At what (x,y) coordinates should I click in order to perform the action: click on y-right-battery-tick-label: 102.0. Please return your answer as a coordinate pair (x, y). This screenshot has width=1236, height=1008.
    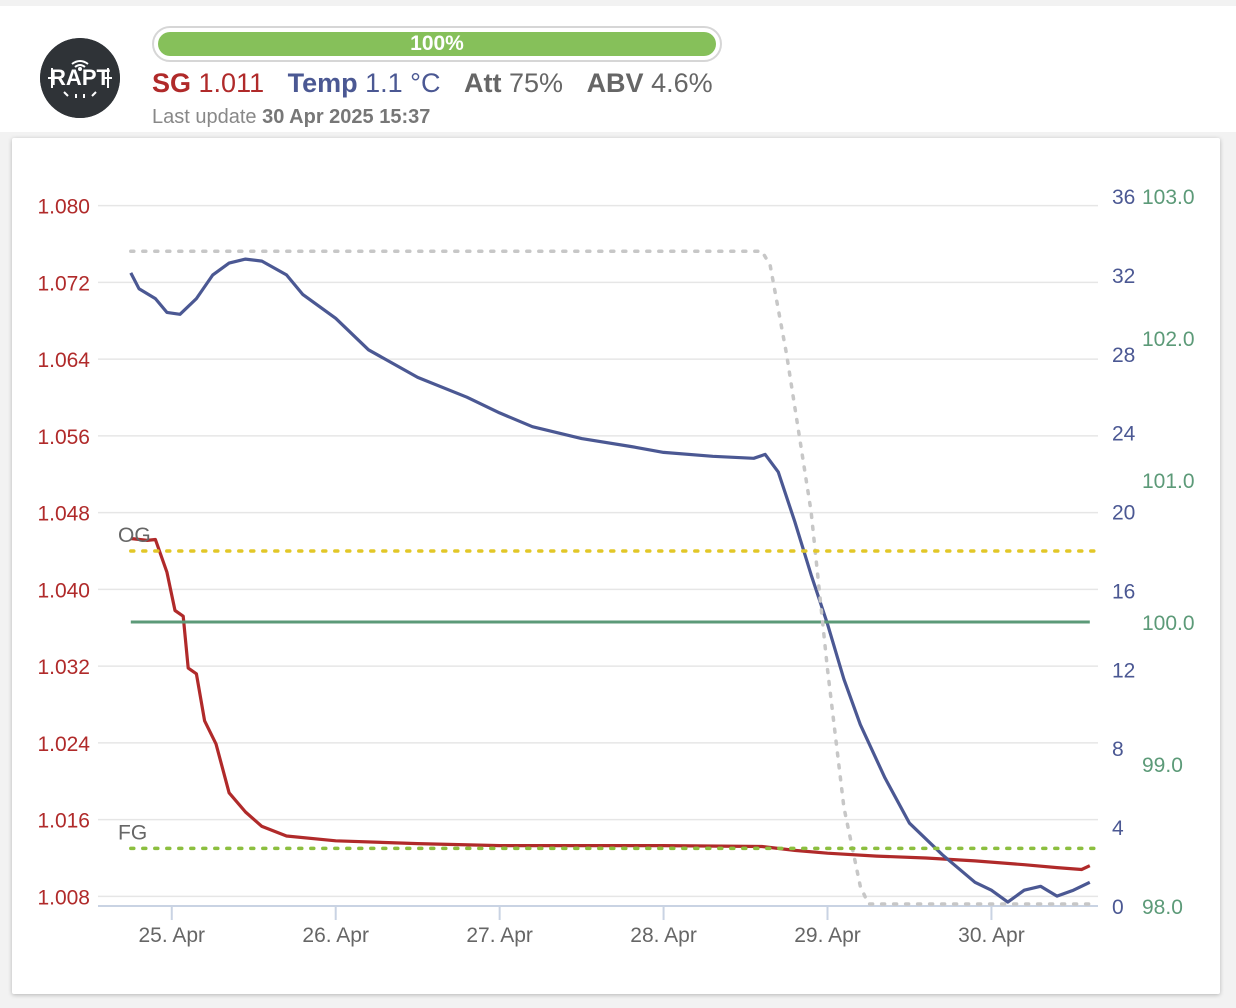
    Looking at the image, I should click on (1168, 339).